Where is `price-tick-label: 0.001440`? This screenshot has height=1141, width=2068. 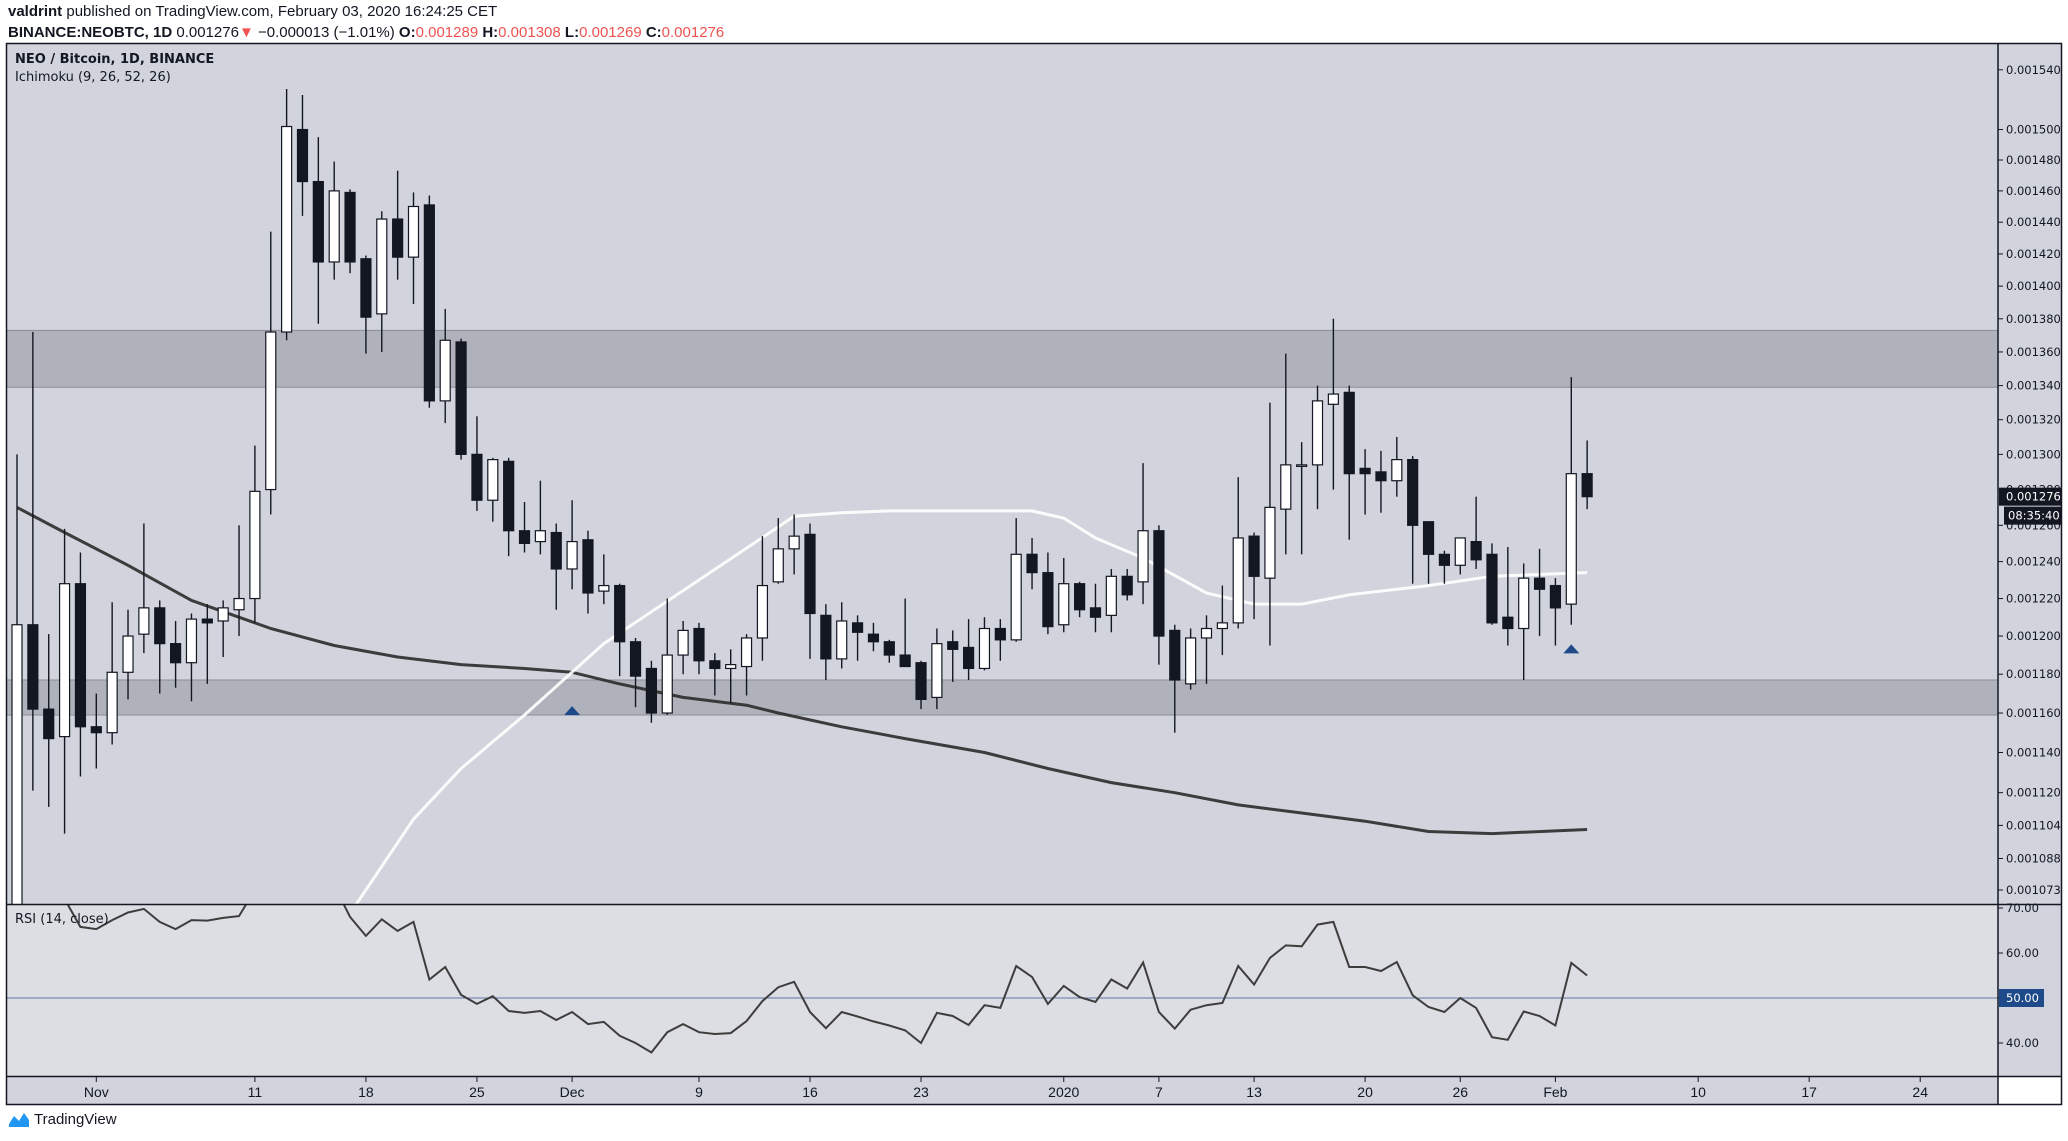 price-tick-label: 0.001440 is located at coordinates (2033, 222).